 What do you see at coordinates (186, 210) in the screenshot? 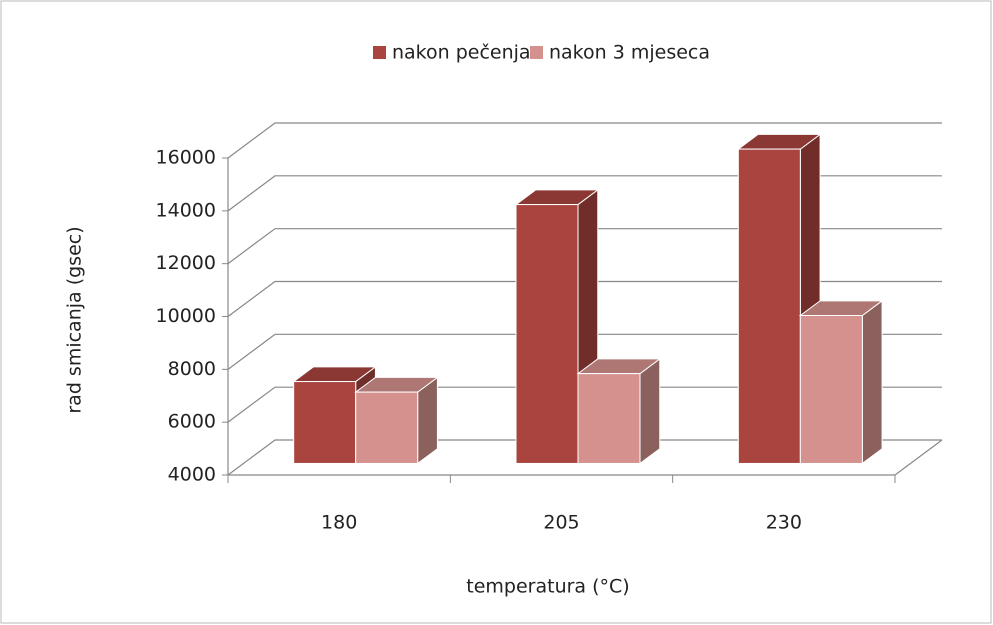
I see `y-tick-label: 14000` at bounding box center [186, 210].